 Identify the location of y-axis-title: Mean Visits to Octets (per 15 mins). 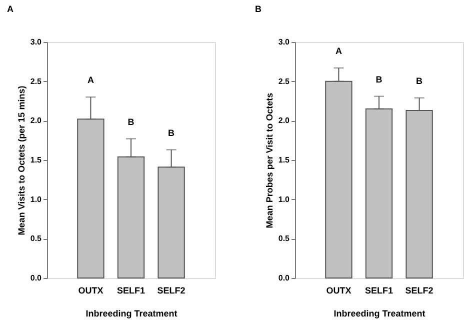
(21, 161).